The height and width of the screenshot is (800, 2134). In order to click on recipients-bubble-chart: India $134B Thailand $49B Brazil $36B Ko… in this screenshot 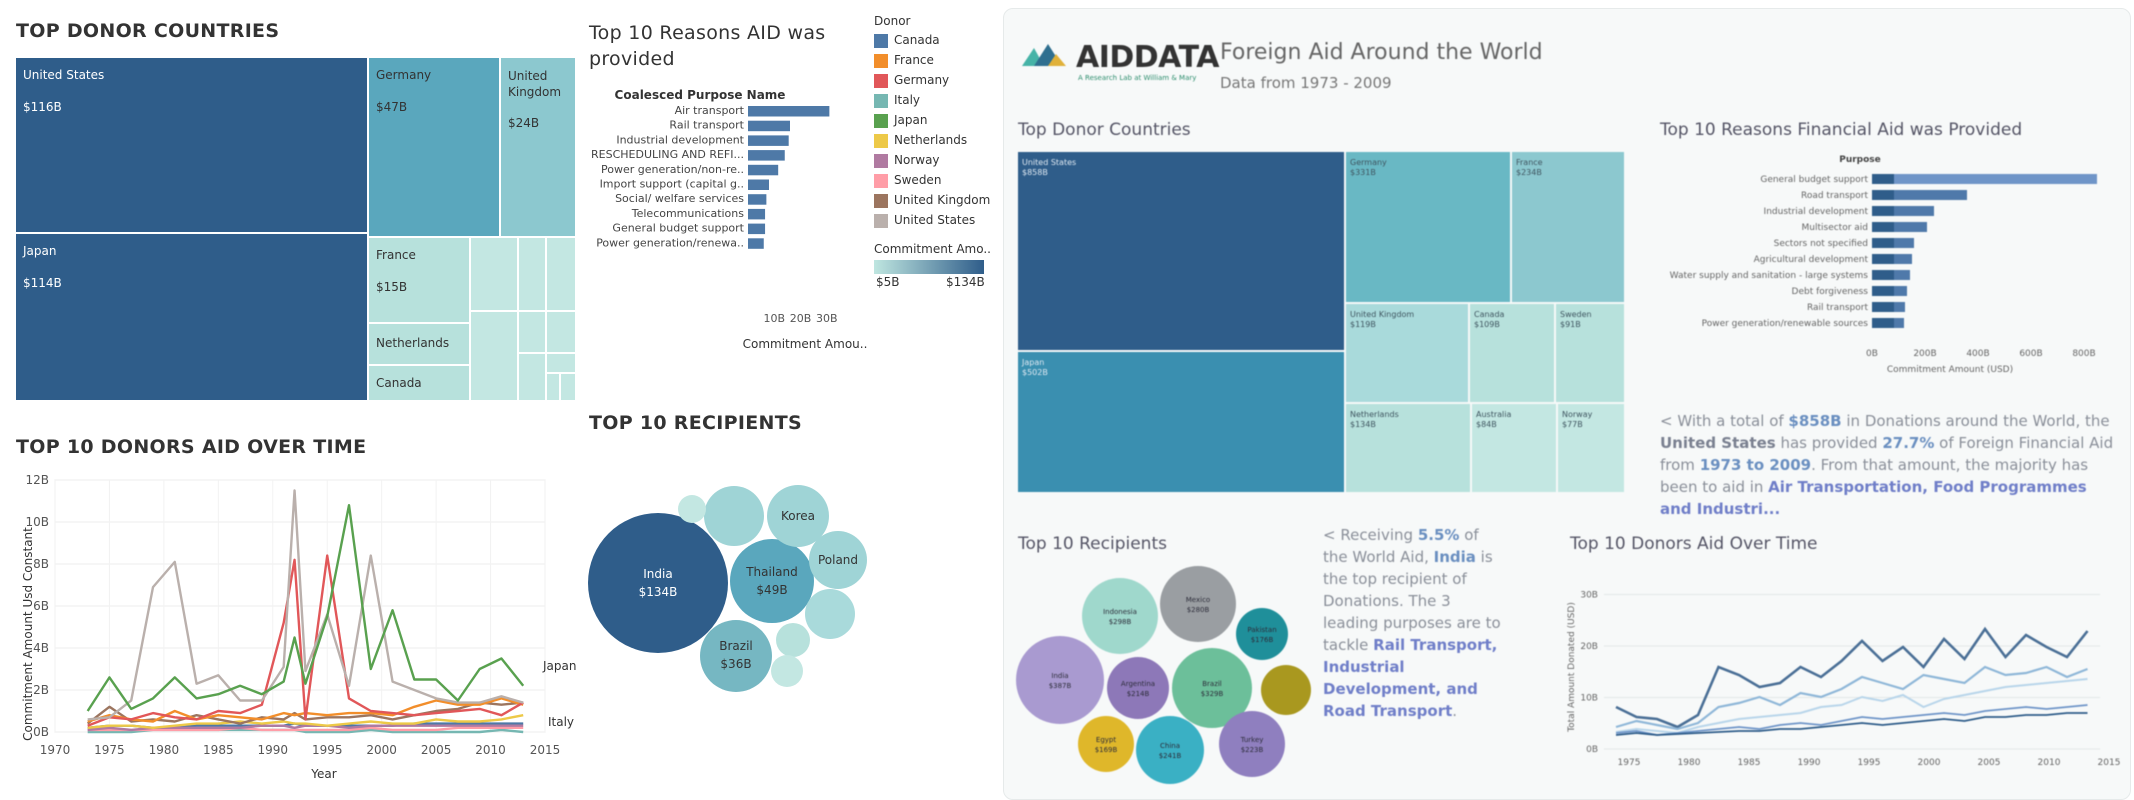, I will do `click(730, 590)`.